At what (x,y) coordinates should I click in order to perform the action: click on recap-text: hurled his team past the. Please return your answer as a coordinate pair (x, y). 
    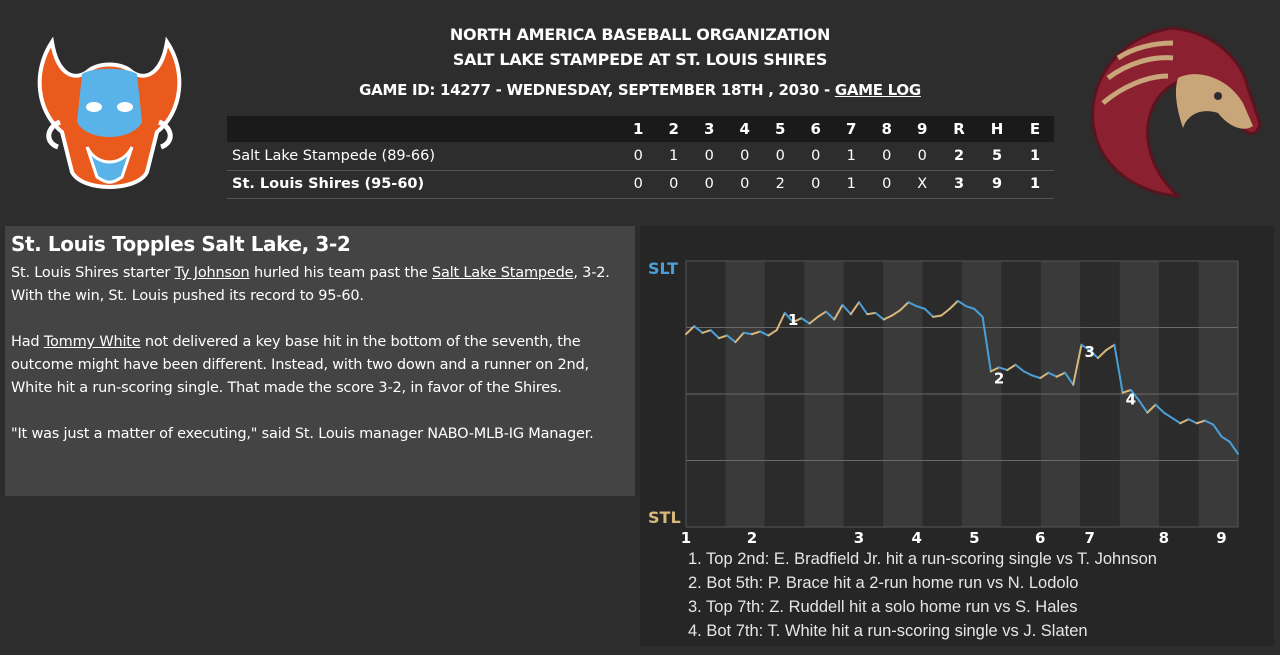
    Looking at the image, I should click on (341, 273).